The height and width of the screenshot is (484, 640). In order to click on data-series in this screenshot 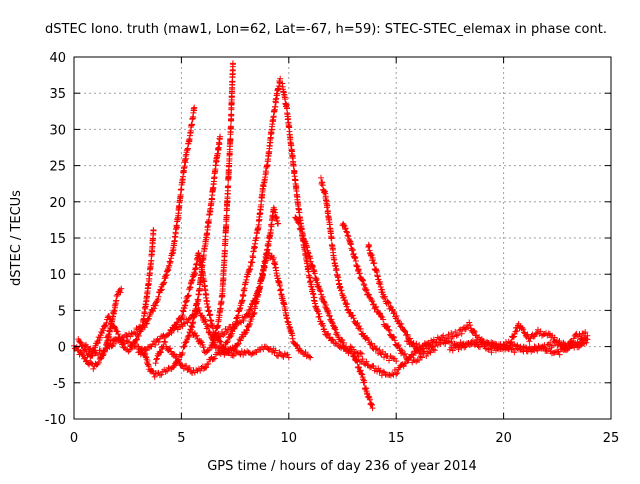, I will do `click(401, 300)`.